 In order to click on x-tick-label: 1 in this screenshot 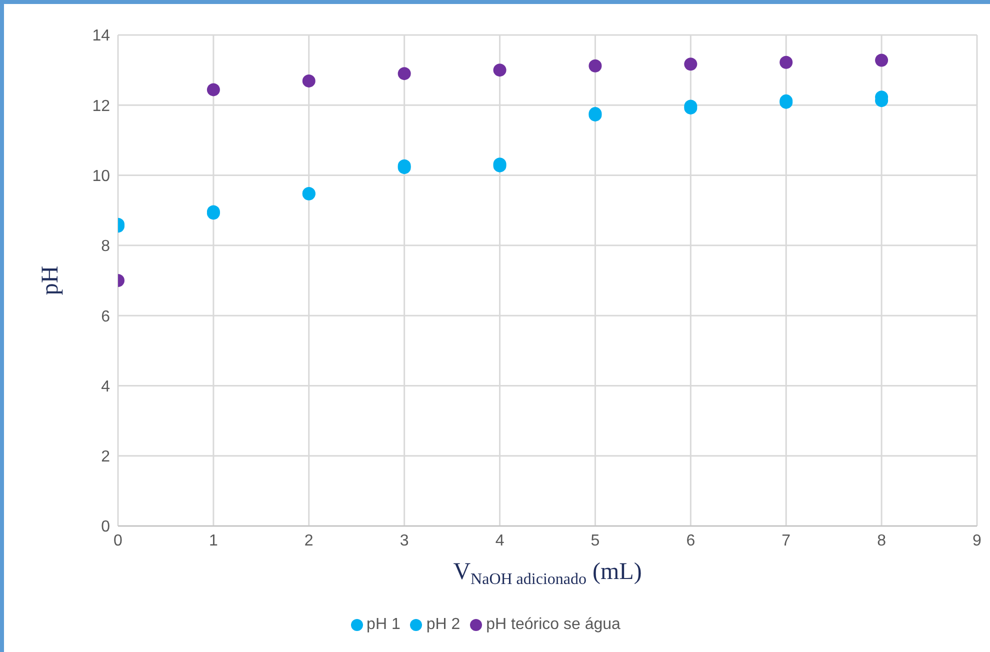, I will do `click(213, 541)`.